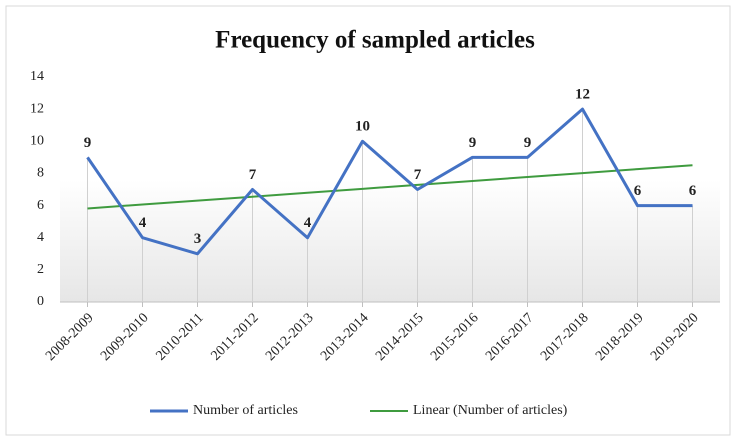  What do you see at coordinates (490, 410) in the screenshot?
I see `legend-label: Linear (Number of articles)` at bounding box center [490, 410].